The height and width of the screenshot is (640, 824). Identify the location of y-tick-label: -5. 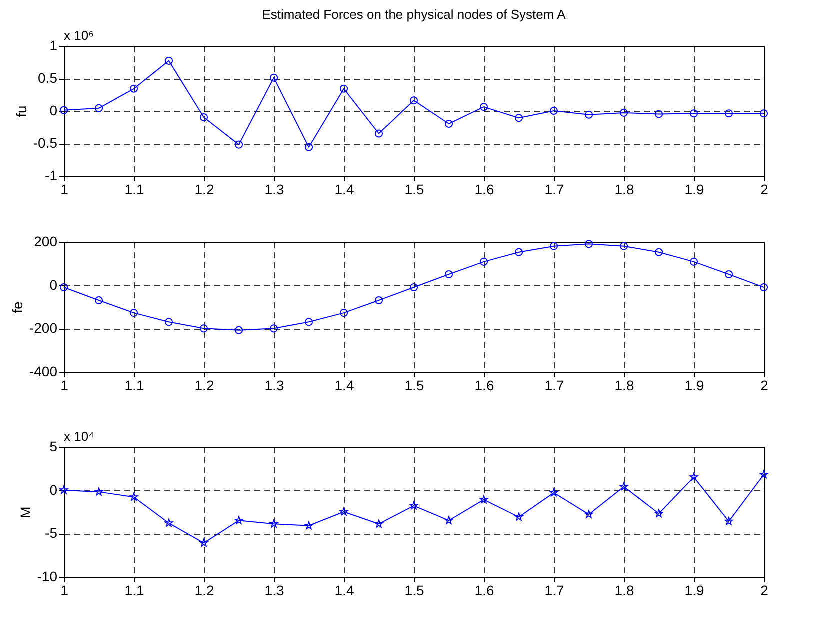
(51, 533).